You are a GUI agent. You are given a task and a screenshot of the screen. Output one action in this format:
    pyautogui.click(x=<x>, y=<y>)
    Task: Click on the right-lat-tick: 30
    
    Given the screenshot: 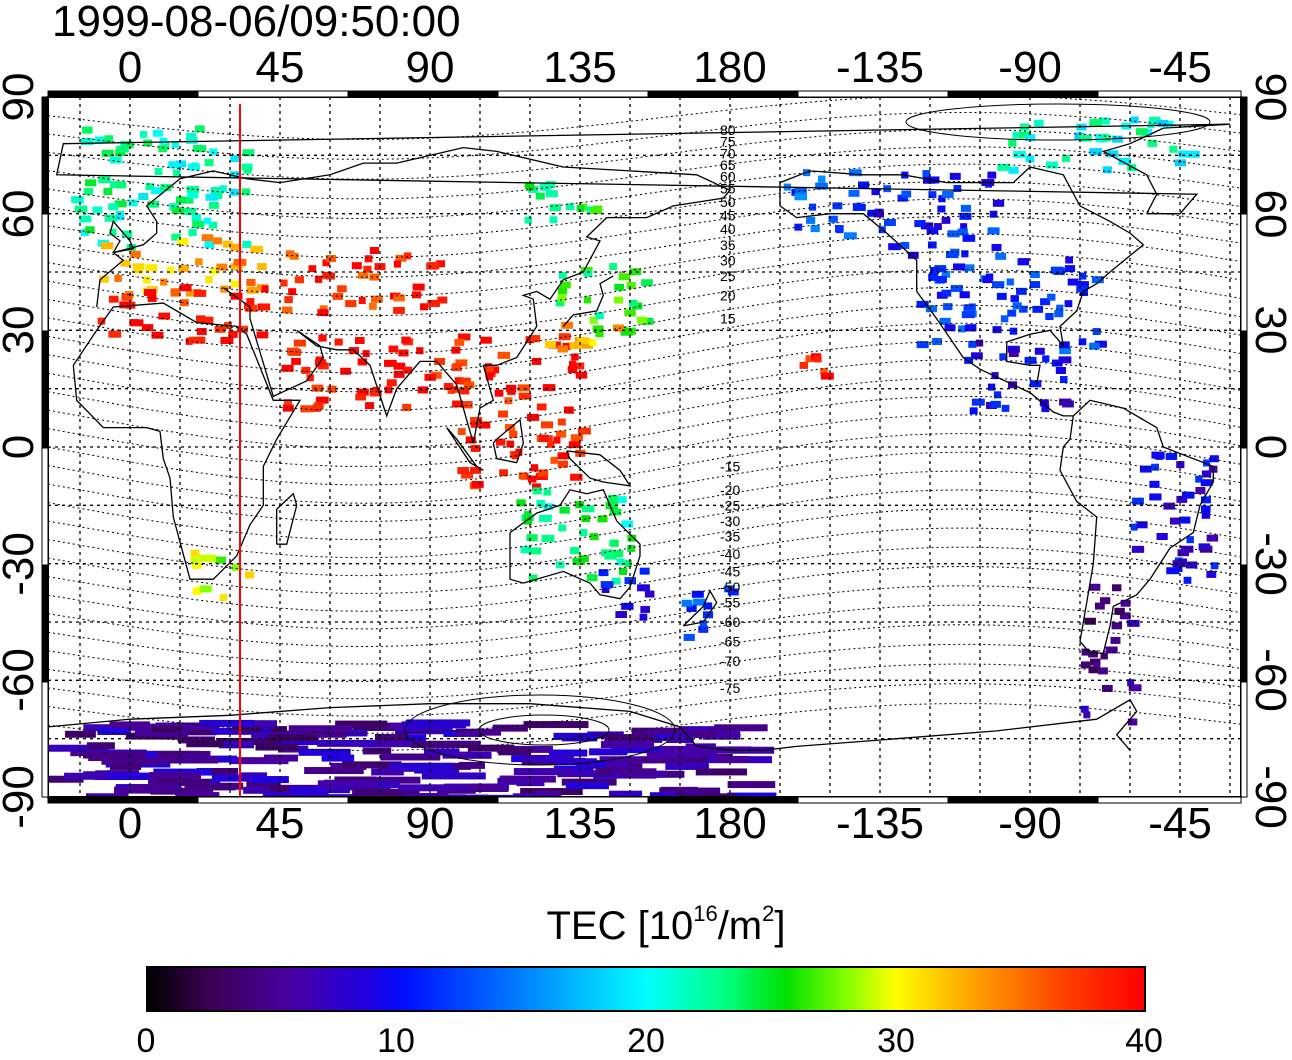 What is the action you would take?
    pyautogui.click(x=1269, y=330)
    